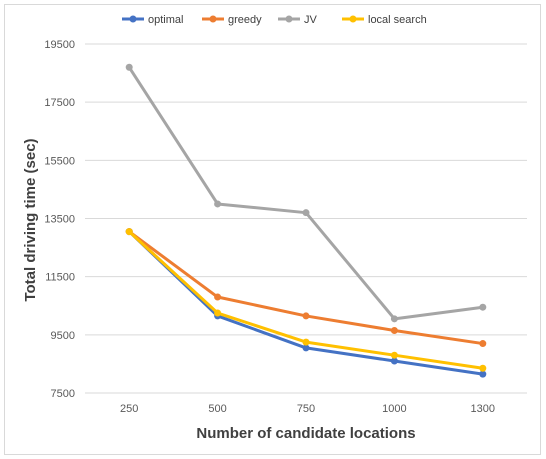  Describe the element at coordinates (129, 409) in the screenshot. I see `x-tick-label: 250` at that location.